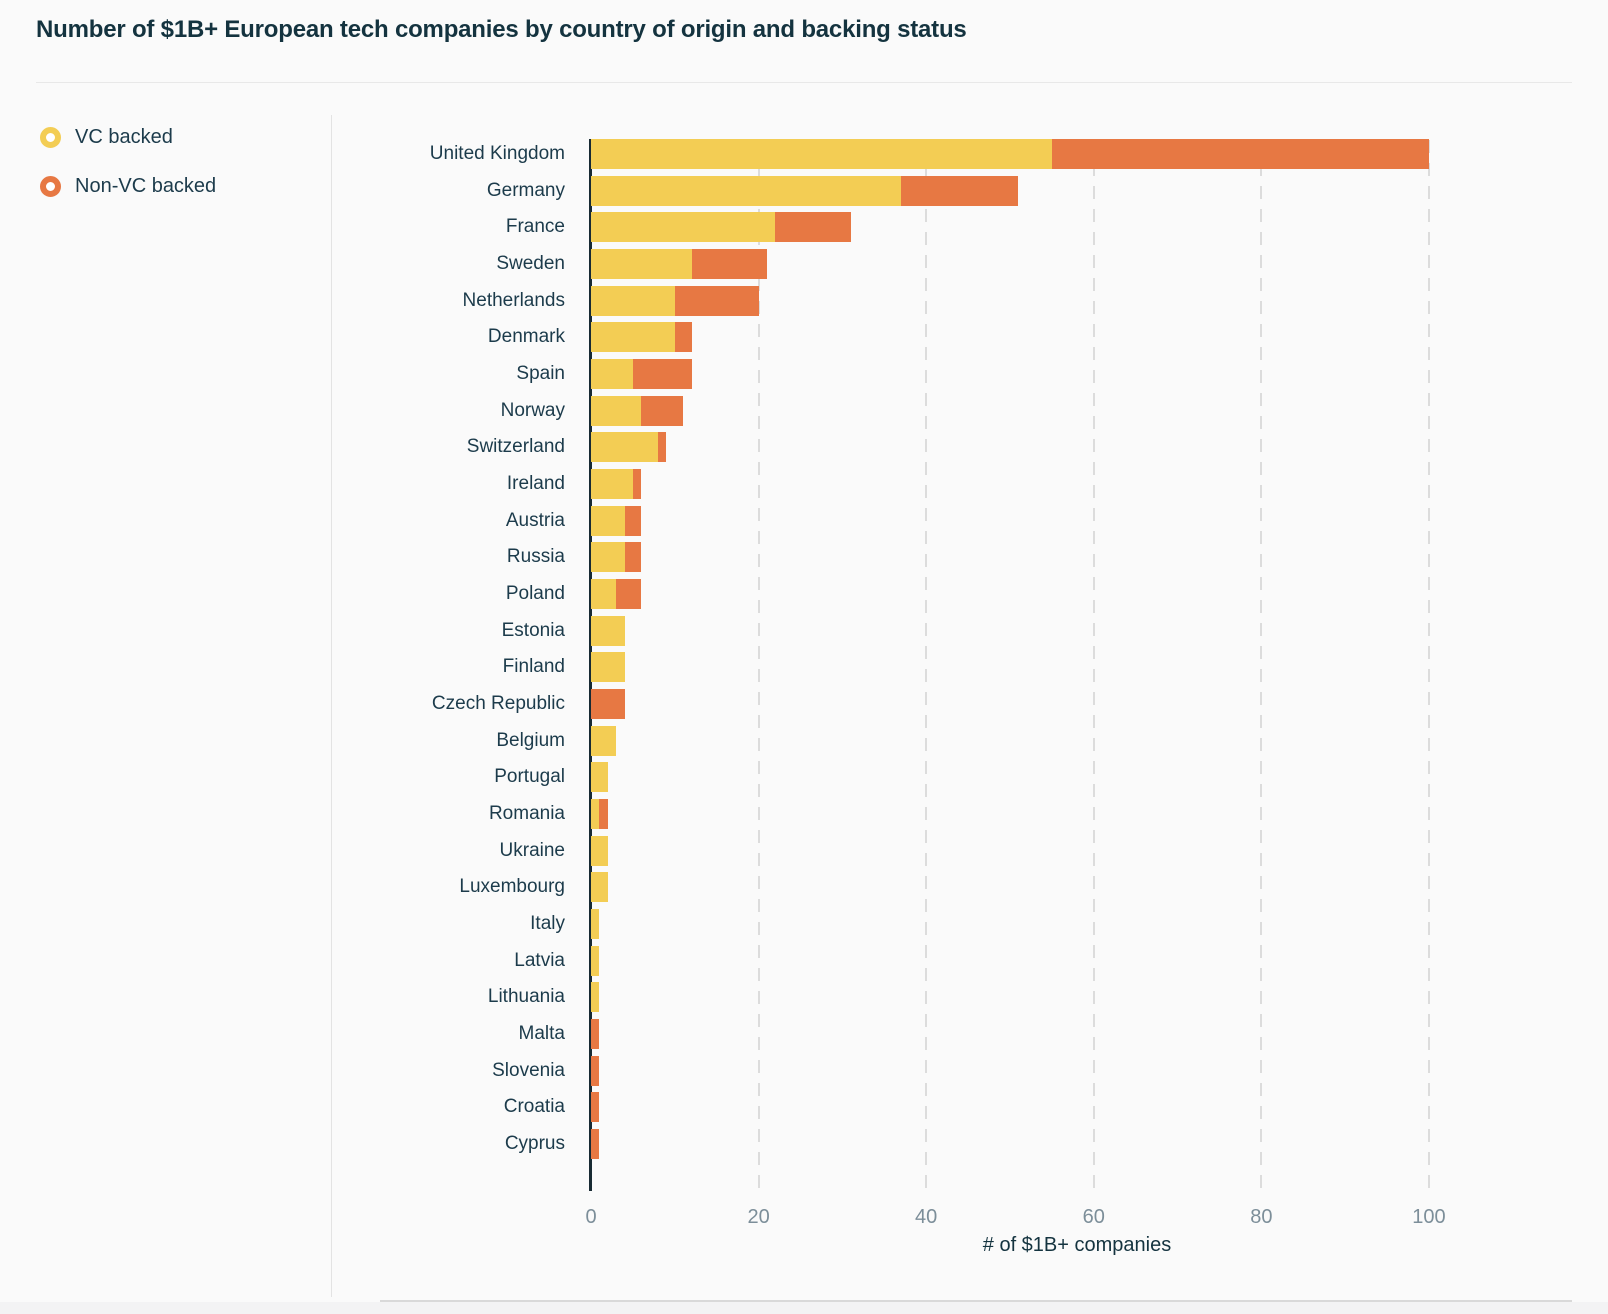  I want to click on country-label: Croatia, so click(534, 1107).